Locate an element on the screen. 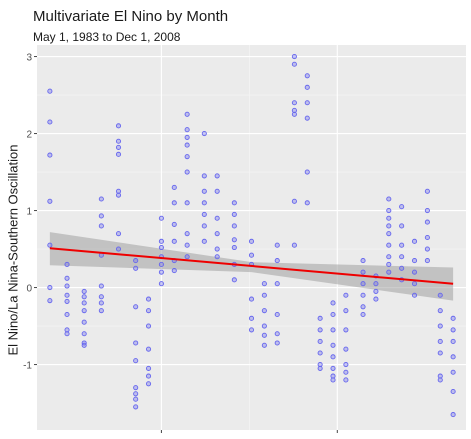  y-axis-ticks: -1 0 1 2 3 is located at coordinates (30, 212).